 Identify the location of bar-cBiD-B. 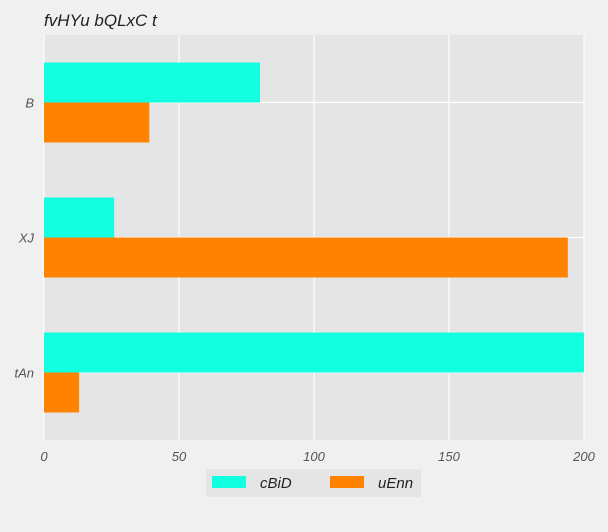
(152, 82).